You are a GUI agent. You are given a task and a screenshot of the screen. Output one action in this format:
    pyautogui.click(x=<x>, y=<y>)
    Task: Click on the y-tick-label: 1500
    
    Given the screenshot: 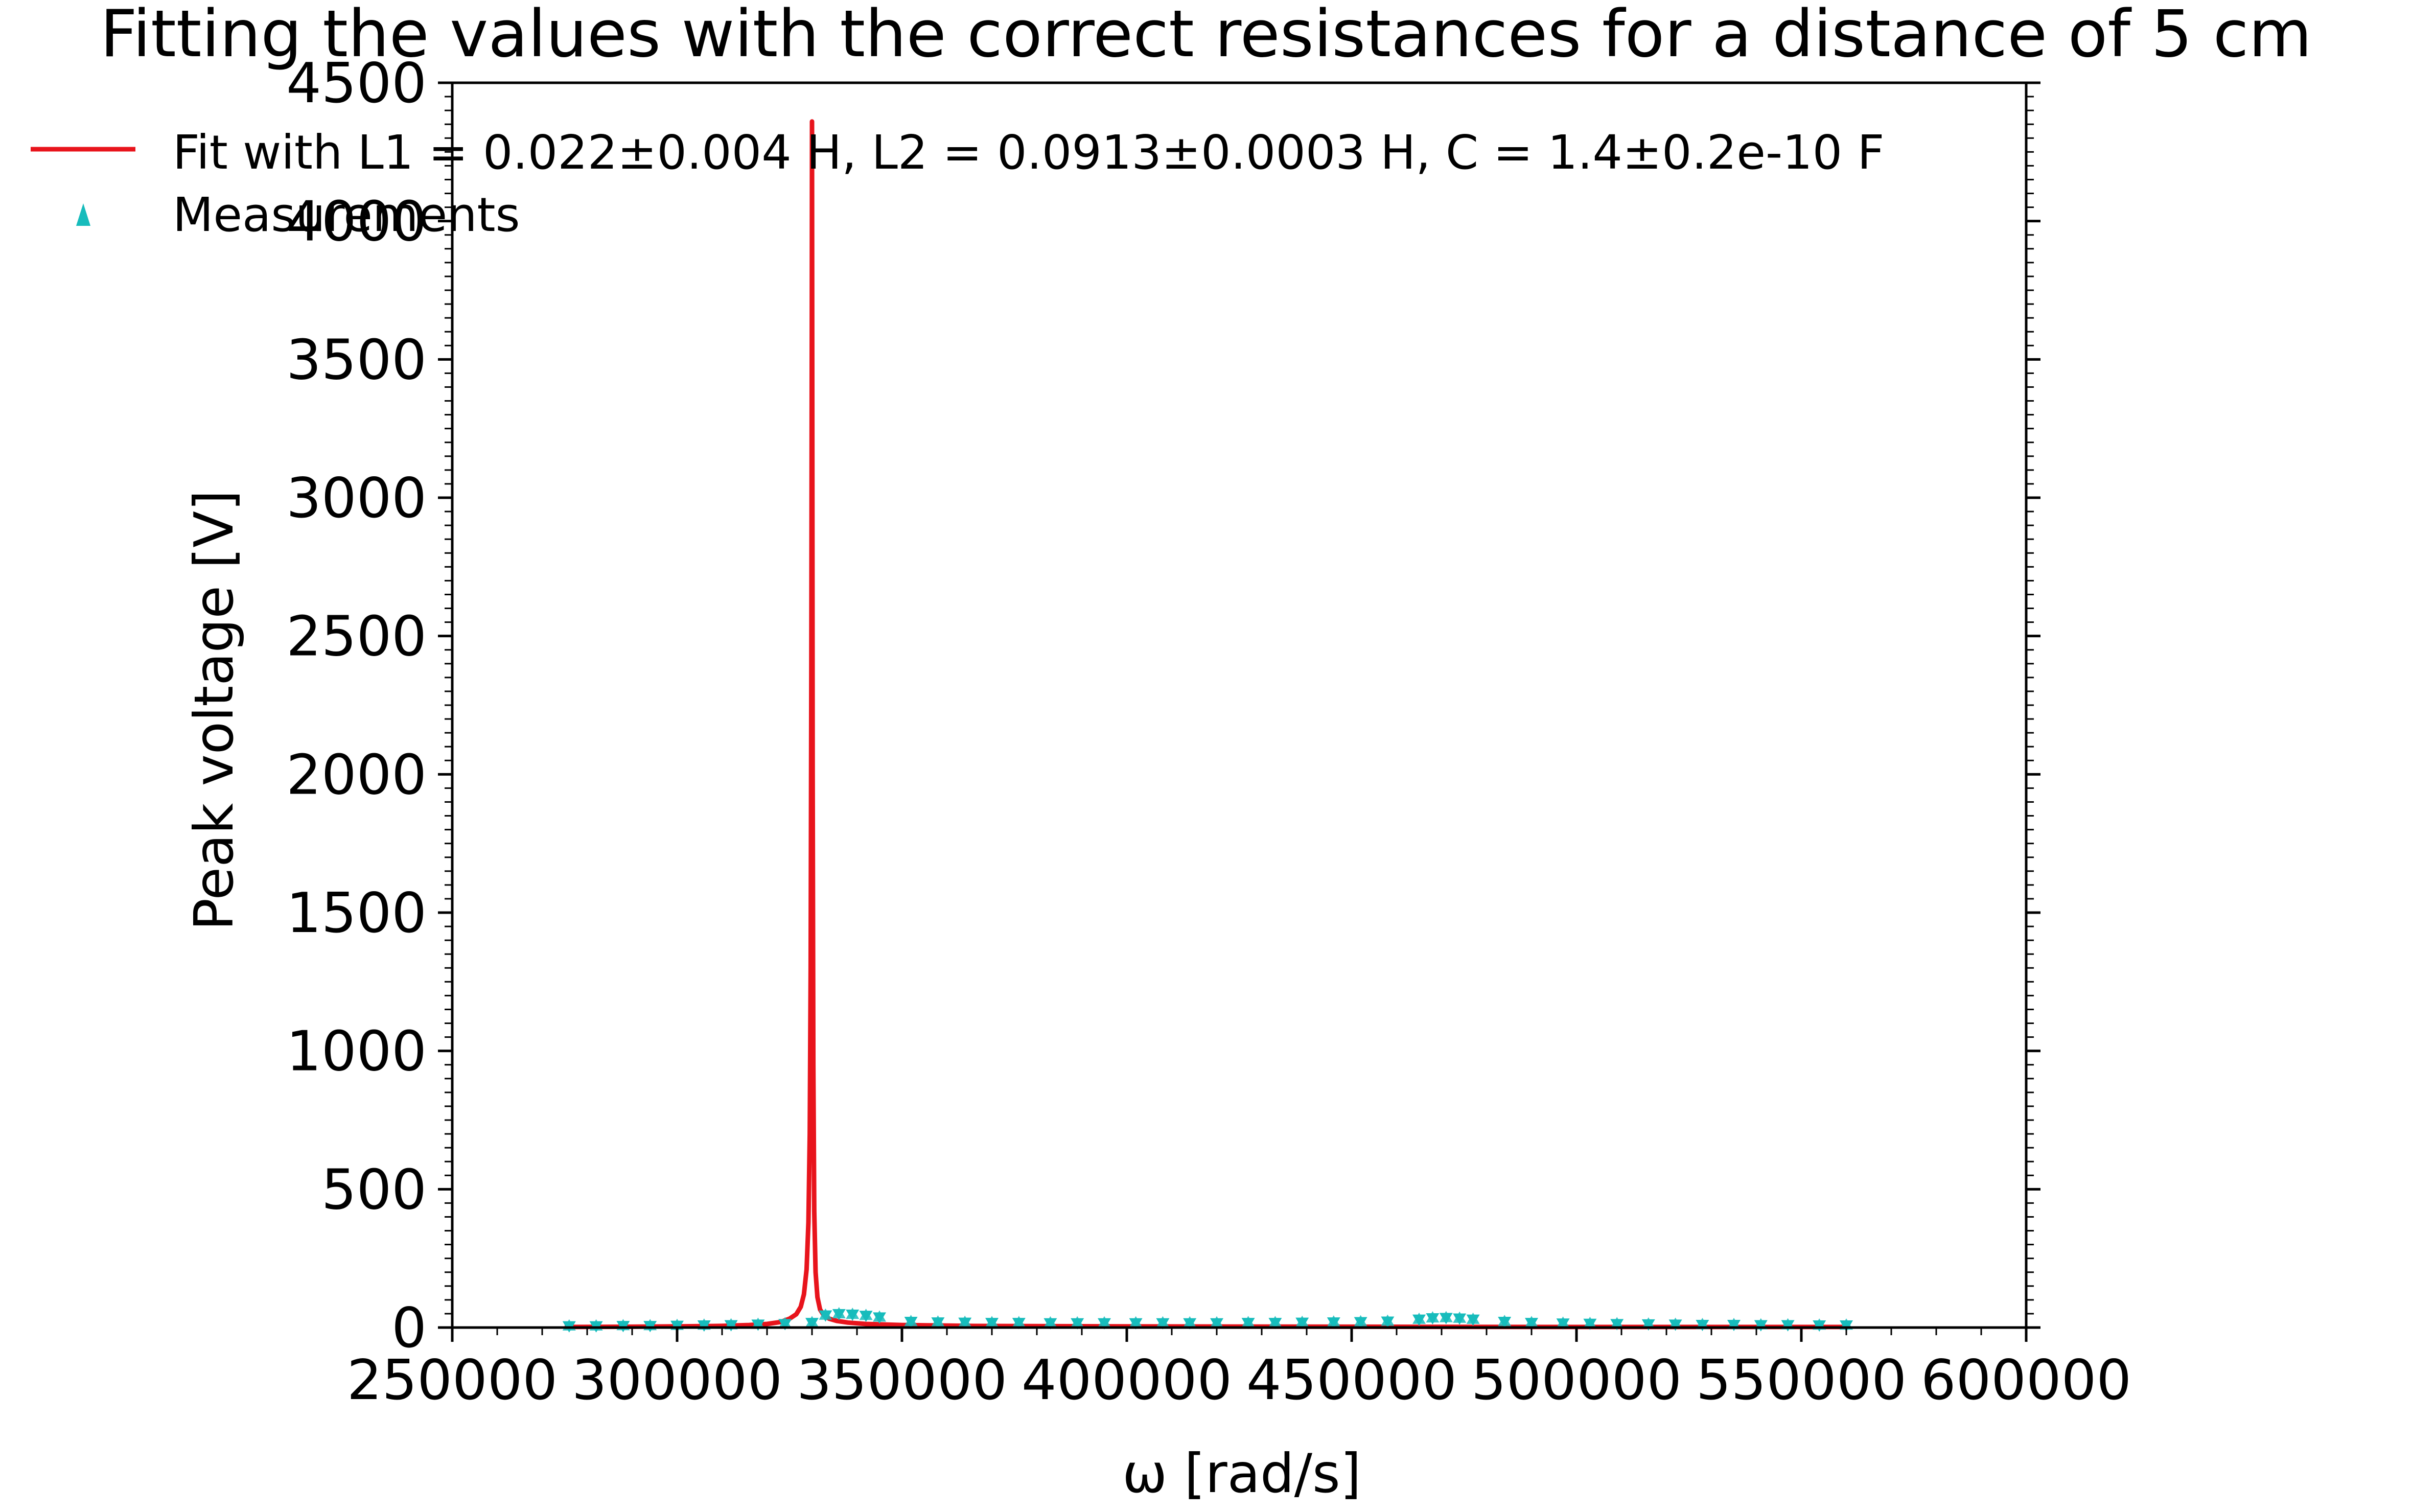 What is the action you would take?
    pyautogui.click(x=356, y=913)
    